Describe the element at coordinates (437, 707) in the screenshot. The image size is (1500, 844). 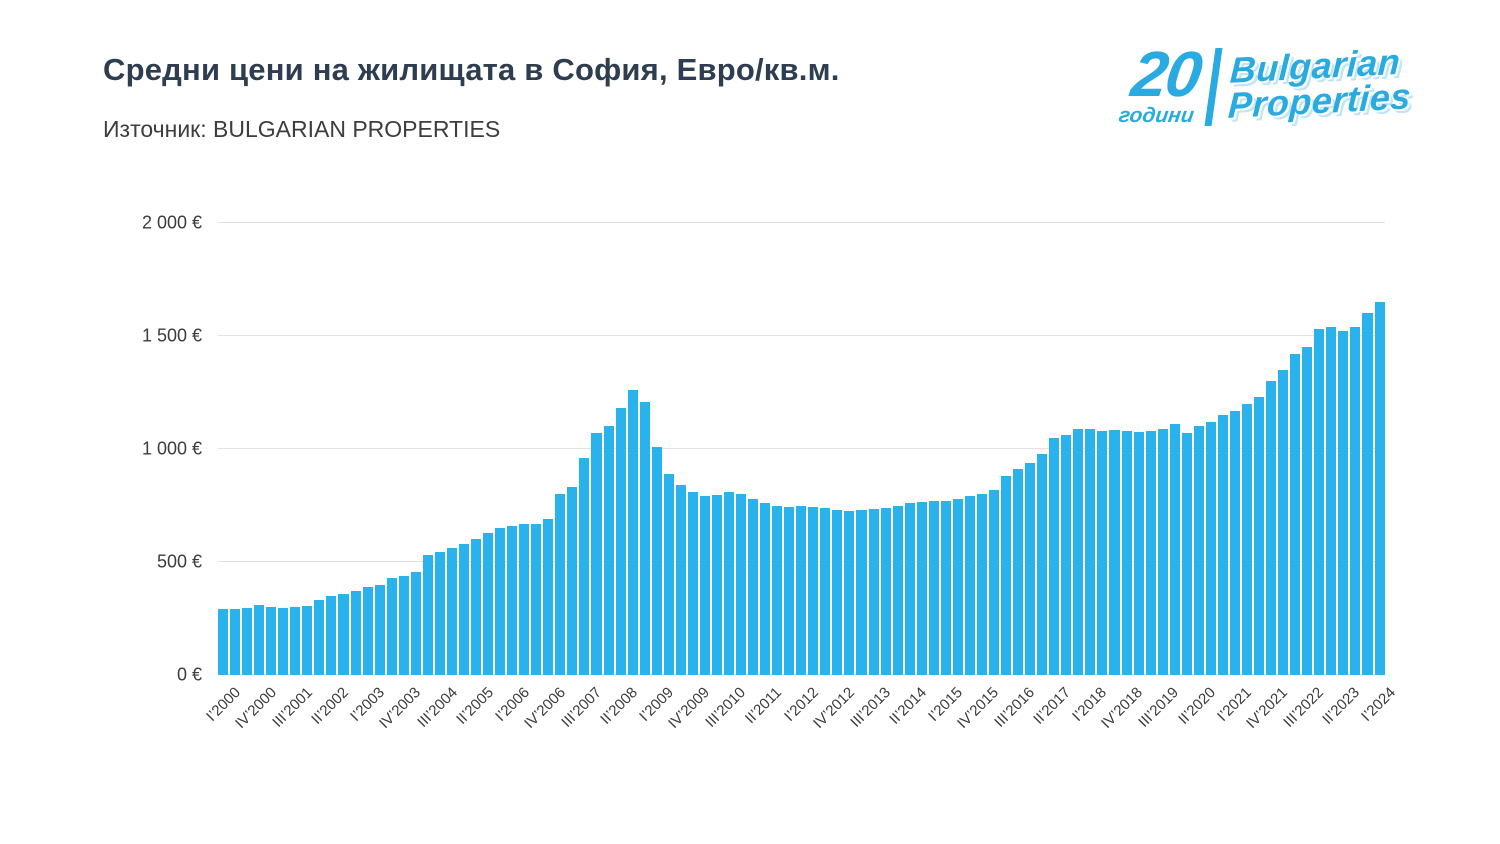
I see `x-tick-label: III’2004` at that location.